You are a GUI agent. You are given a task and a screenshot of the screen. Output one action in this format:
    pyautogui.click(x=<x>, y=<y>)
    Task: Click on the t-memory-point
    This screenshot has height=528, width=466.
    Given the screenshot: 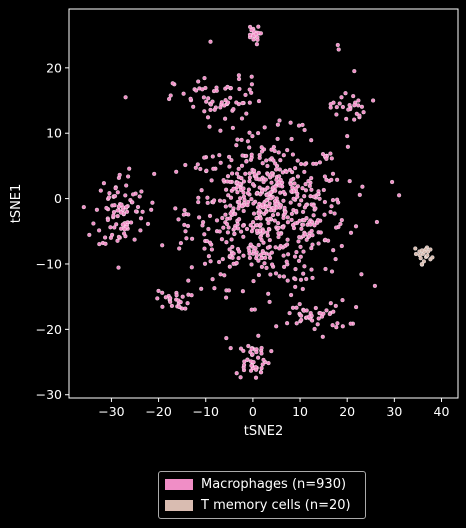 What is the action you would take?
    pyautogui.click(x=416, y=254)
    